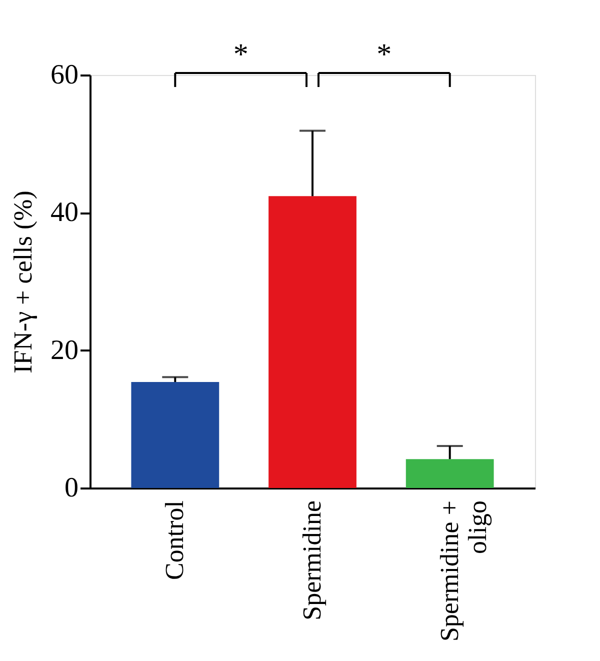  I want to click on x-tick-label: Spermidine + oligo, so click(463, 571).